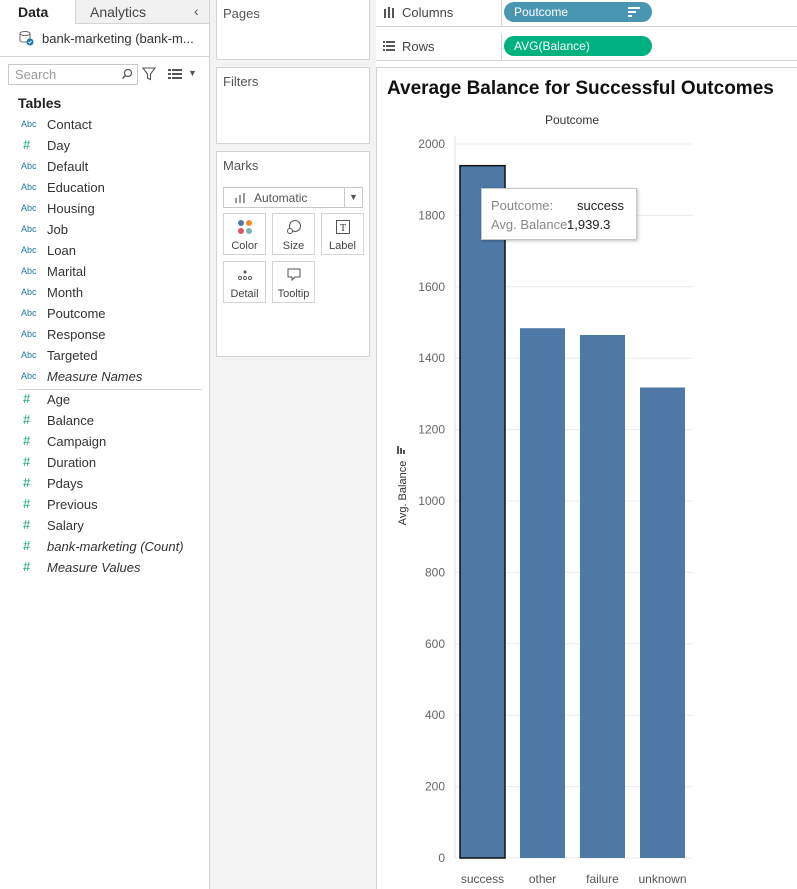  Describe the element at coordinates (428, 12) in the screenshot. I see `columns-label: Columns` at that location.